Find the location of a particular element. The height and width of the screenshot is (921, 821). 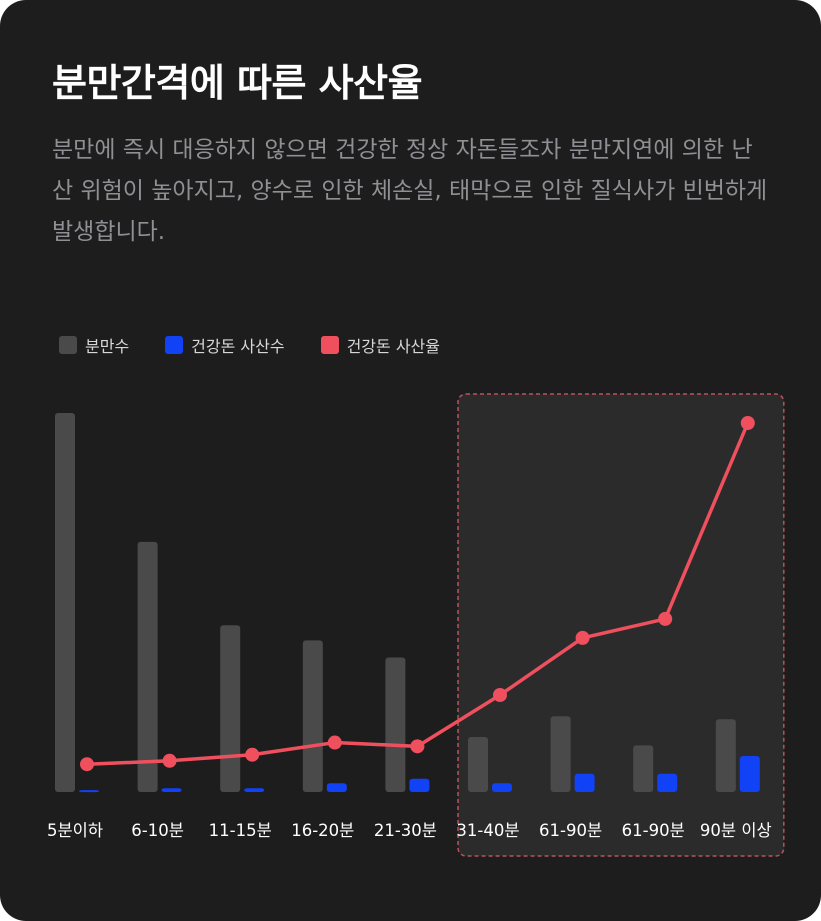

x-tick-label: 16-20분 is located at coordinates (322, 830).